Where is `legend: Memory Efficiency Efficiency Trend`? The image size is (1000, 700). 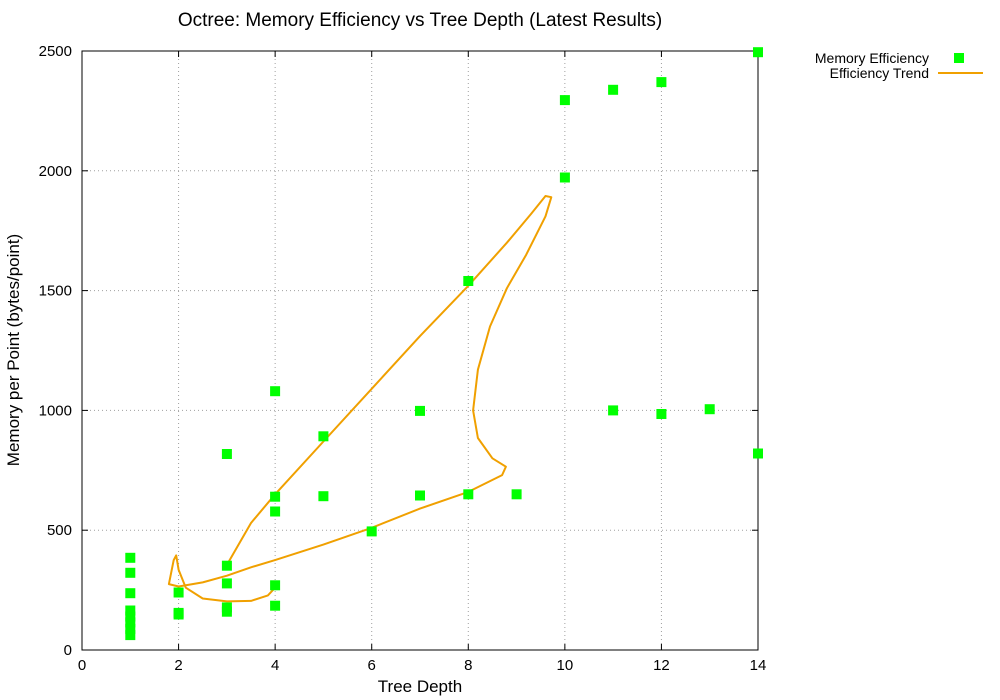
legend: Memory Efficiency Efficiency Trend is located at coordinates (899, 65).